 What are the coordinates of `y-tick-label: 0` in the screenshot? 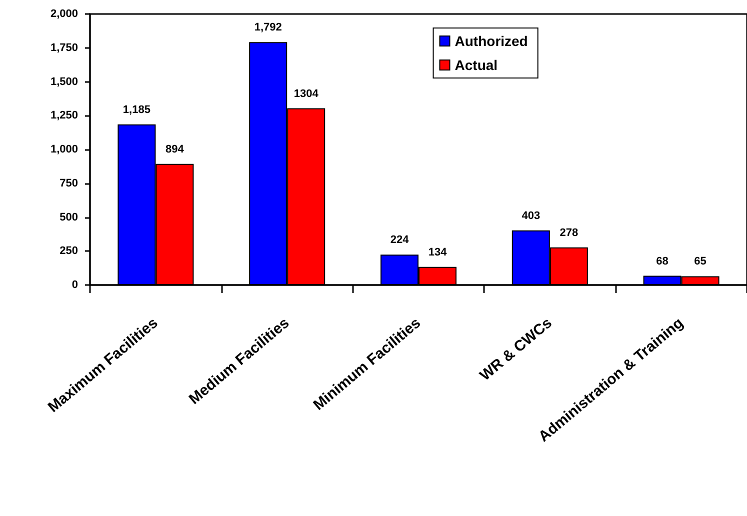 It's located at (75, 285).